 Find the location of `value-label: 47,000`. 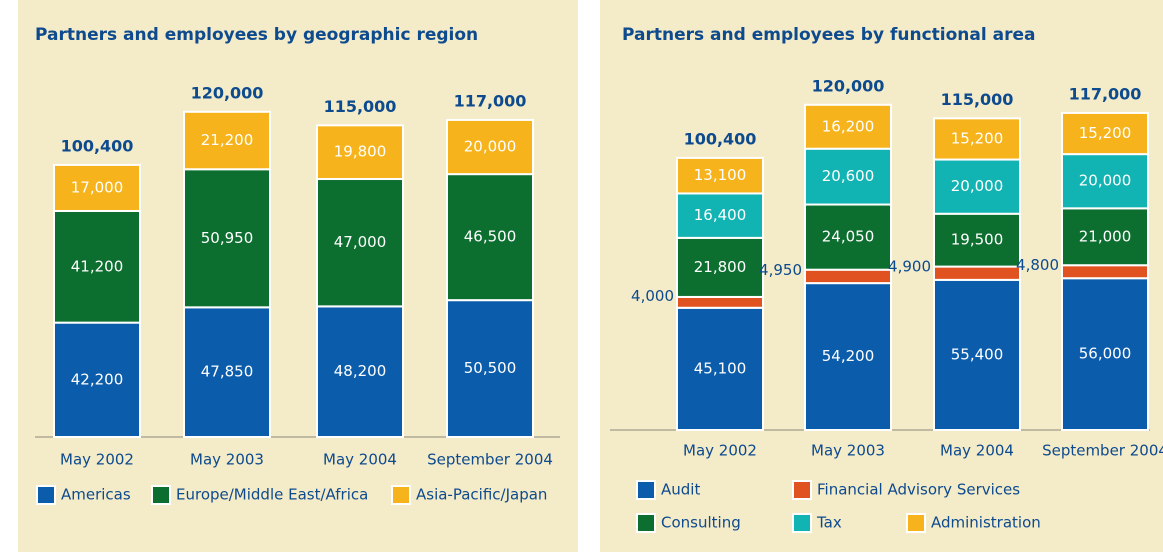

value-label: 47,000 is located at coordinates (360, 242).